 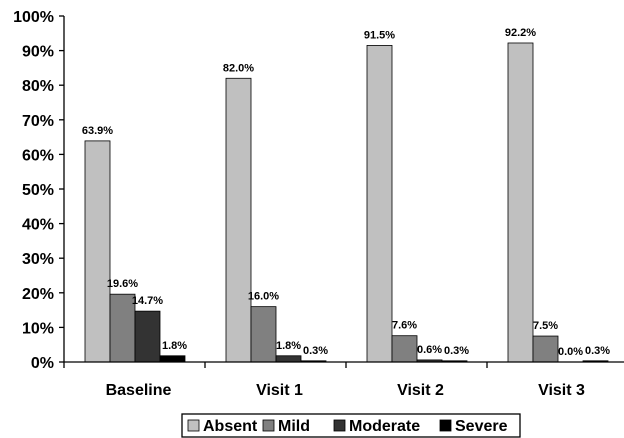 What do you see at coordinates (384, 426) in the screenshot?
I see `legend-label: Moderate` at bounding box center [384, 426].